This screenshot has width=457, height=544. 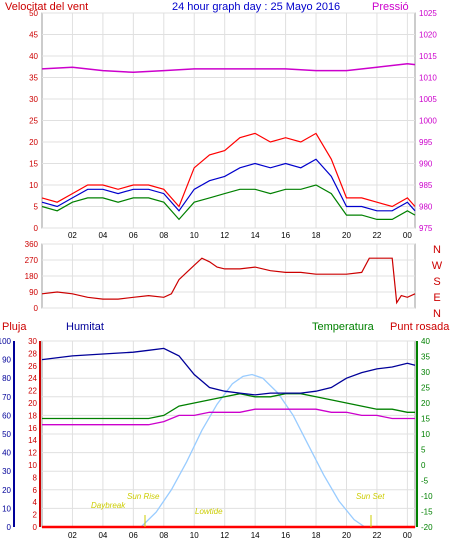 I want to click on rain-tick-label: 8, so click(x=35, y=477).